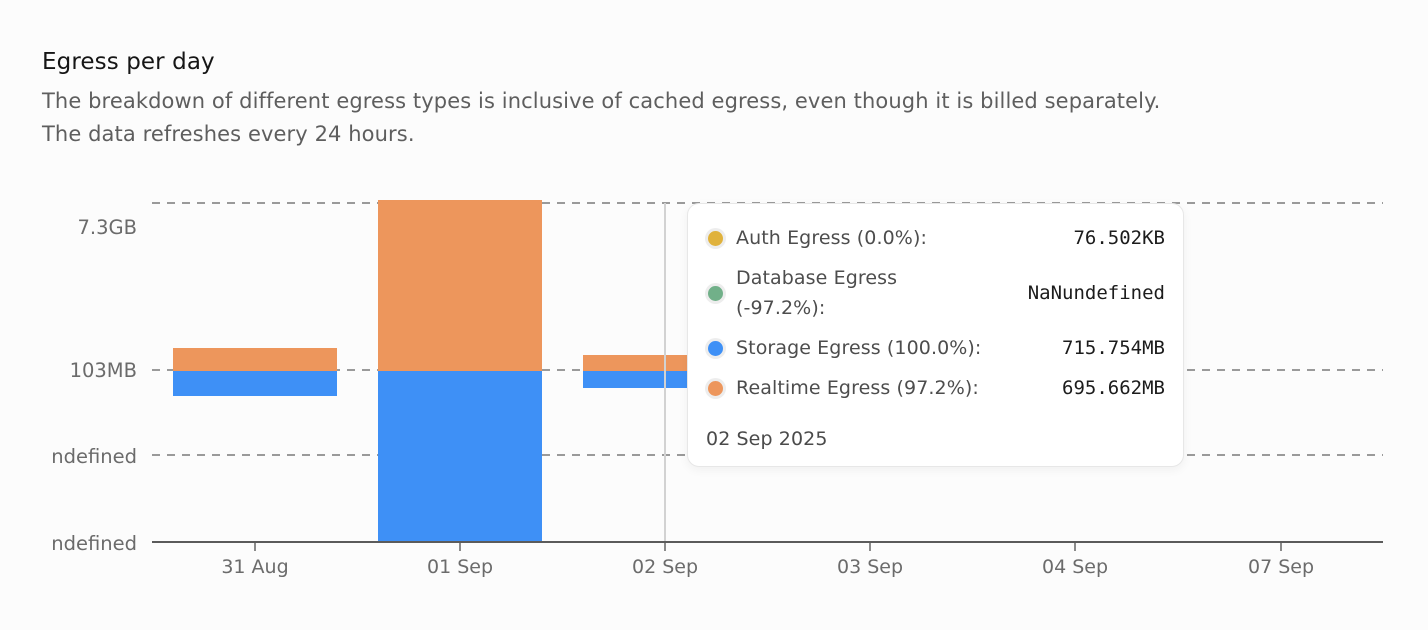 The image size is (1428, 630). Describe the element at coordinates (1113, 388) in the screenshot. I see `tooltip-value-realtime: 695.662MB` at that location.